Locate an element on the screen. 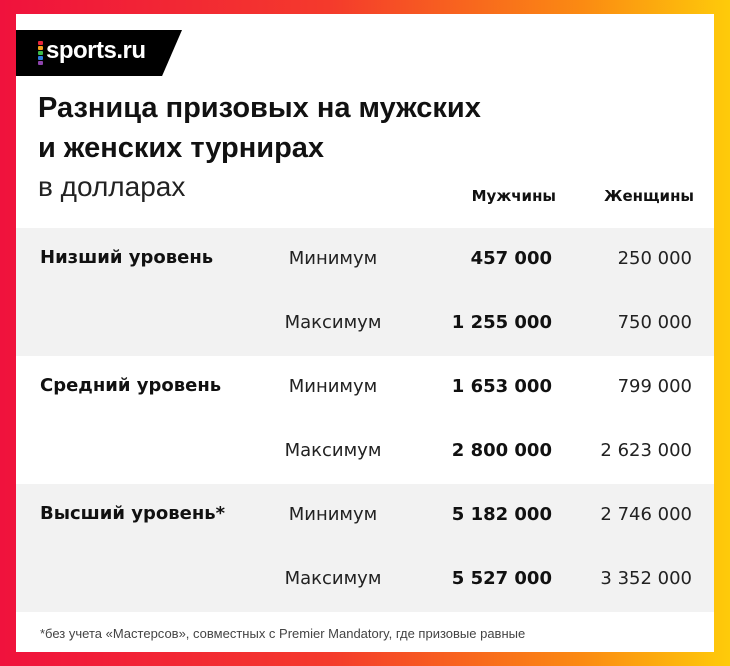 Image resolution: width=730 pixels, height=666 pixels. level-label-mid: Средний уровень is located at coordinates (131, 385).